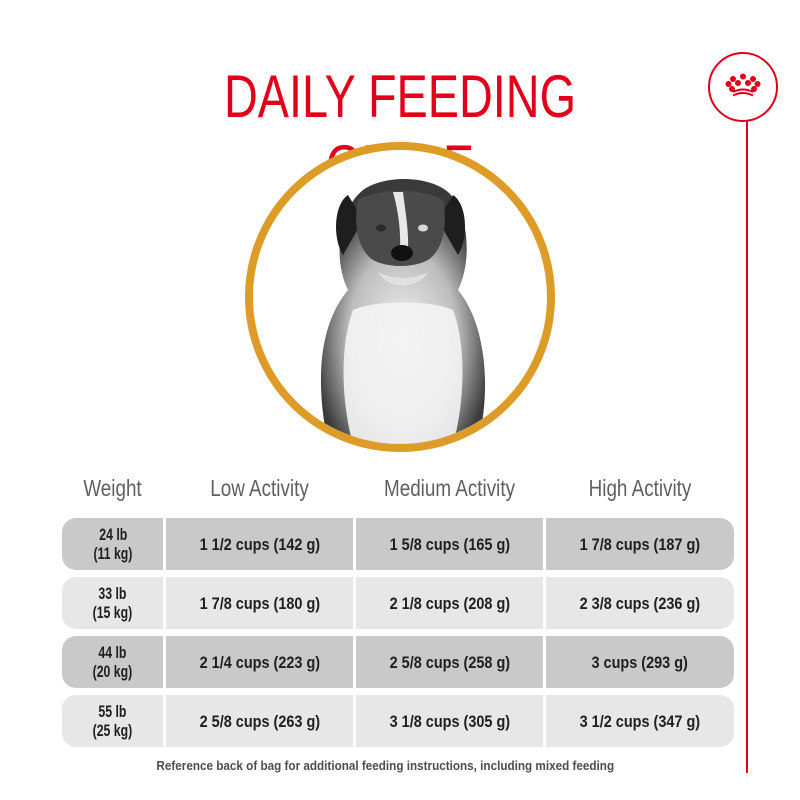 The width and height of the screenshot is (800, 800). I want to click on amount-text: 2 5/8 cups (258 g), so click(449, 662).